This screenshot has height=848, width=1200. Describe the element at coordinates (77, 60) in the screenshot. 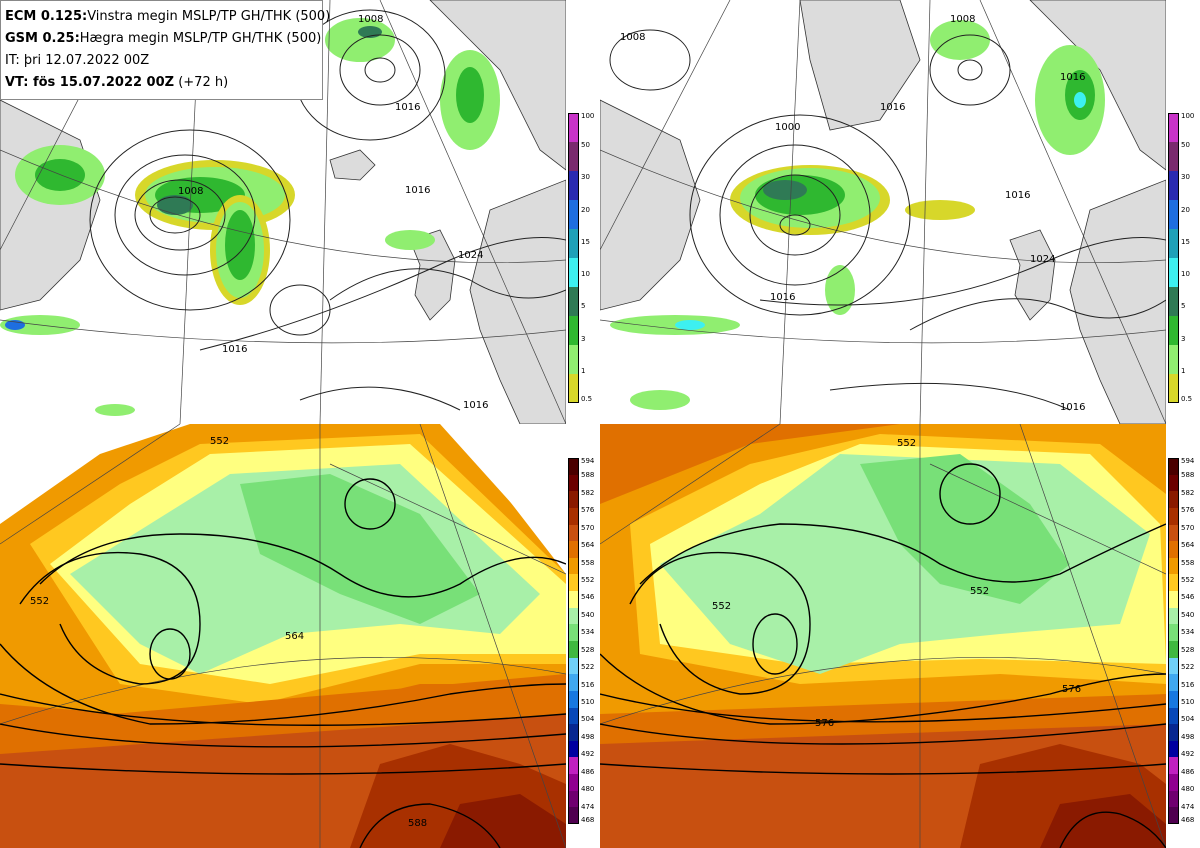

I see `info-line-init-time: IT: þri 12.07.2022 00Z` at that location.